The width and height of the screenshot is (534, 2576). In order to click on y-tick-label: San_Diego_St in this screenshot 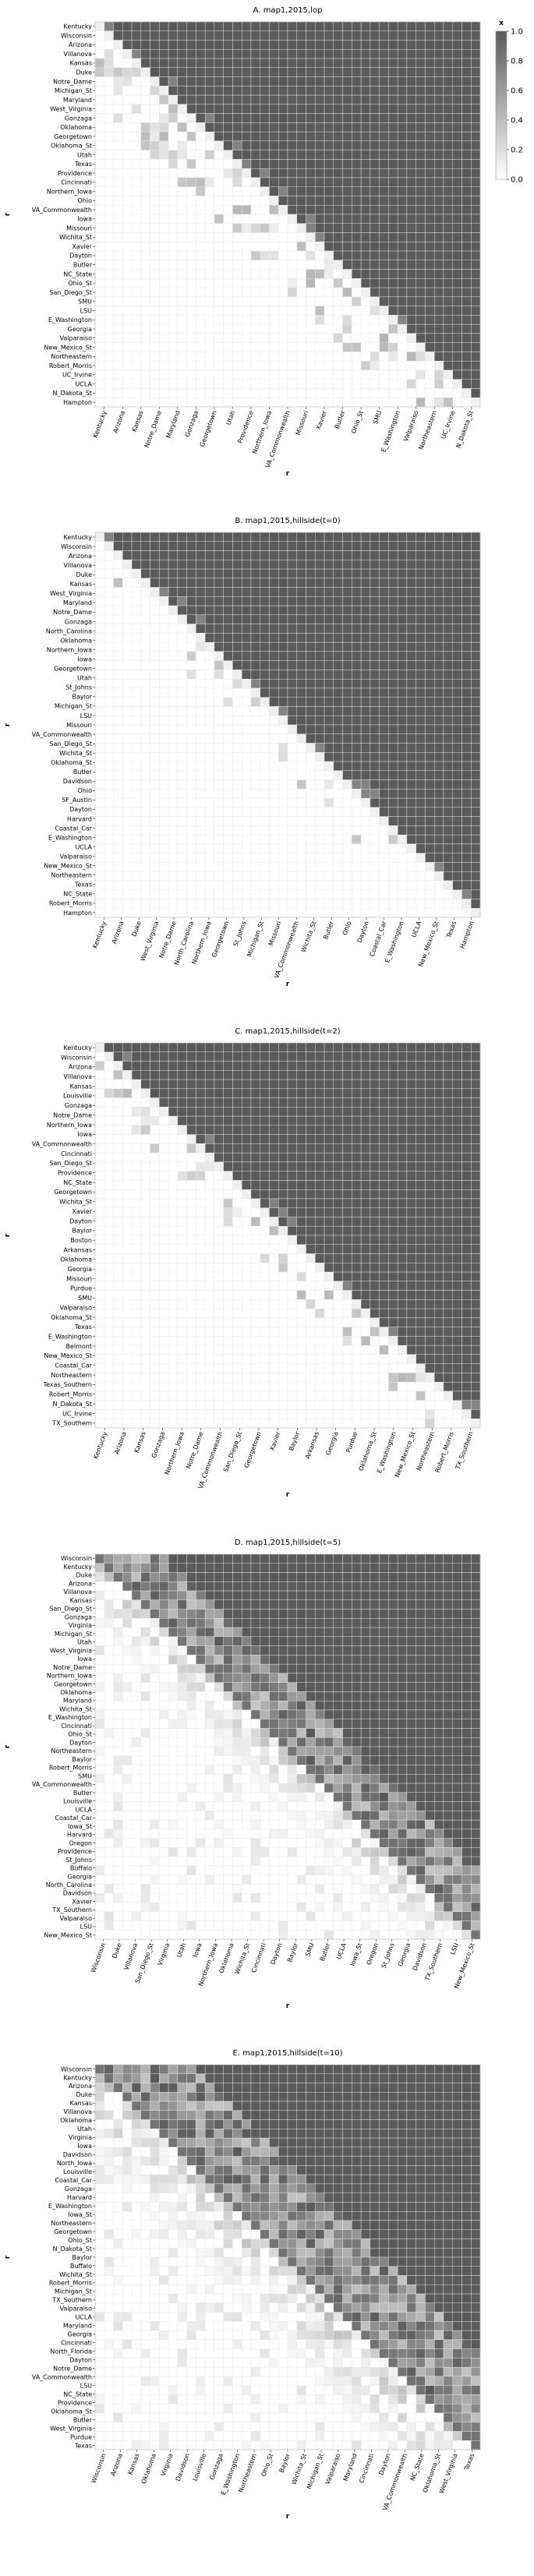, I will do `click(70, 292)`.